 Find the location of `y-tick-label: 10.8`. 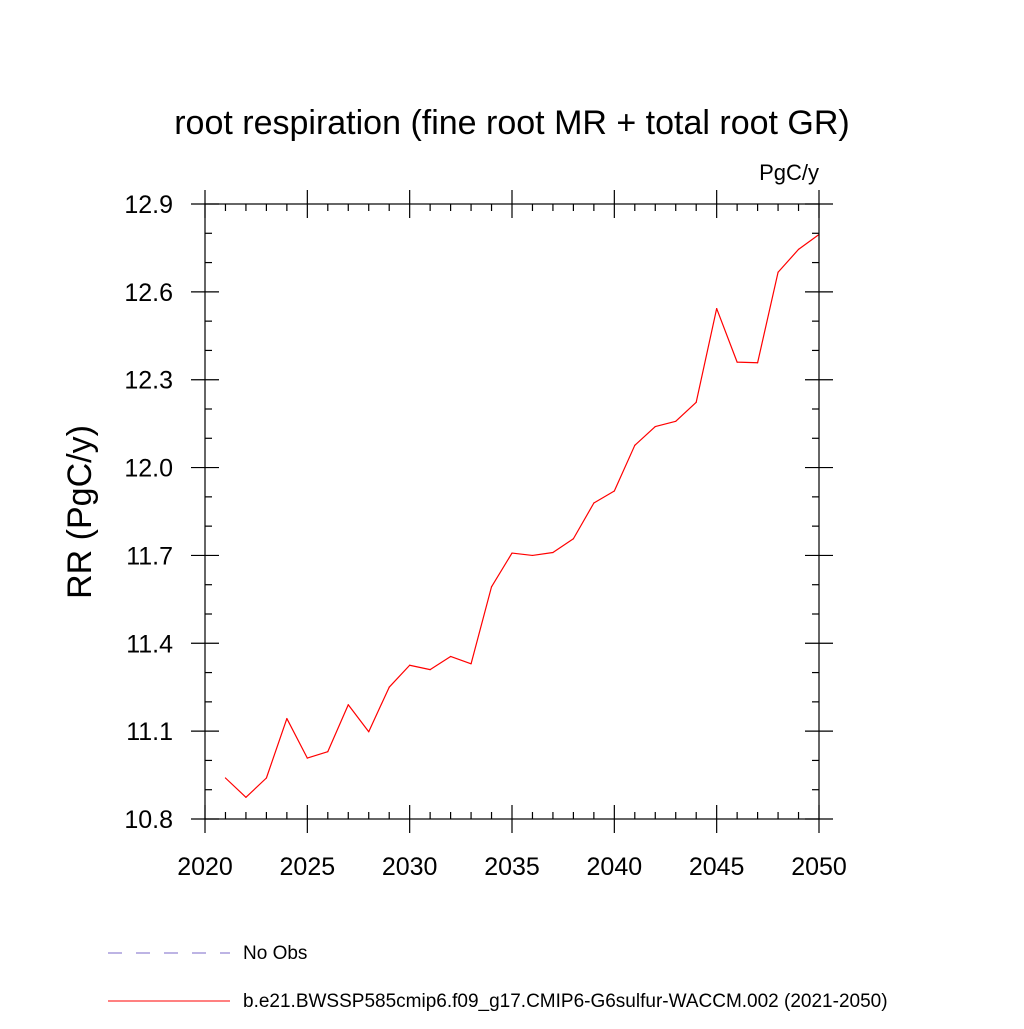

y-tick-label: 10.8 is located at coordinates (148, 820).